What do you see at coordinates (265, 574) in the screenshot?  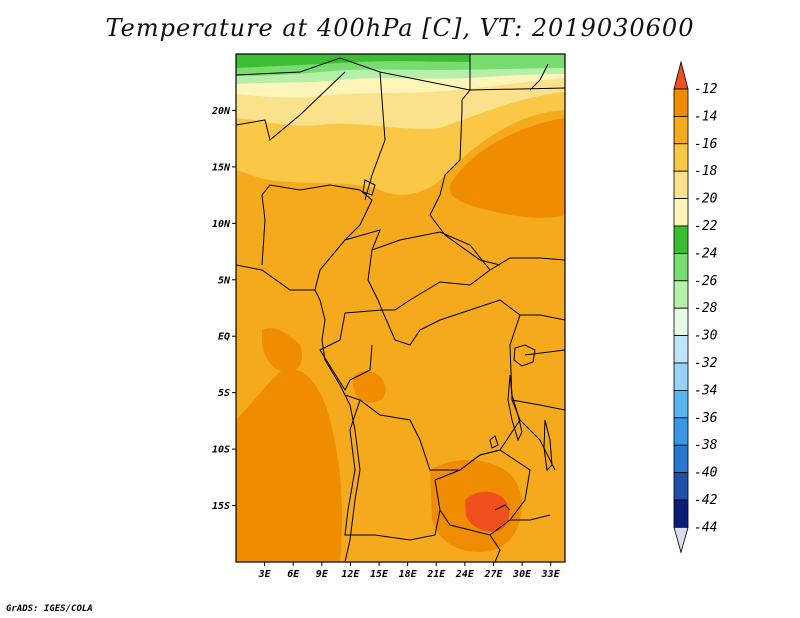 I see `lon-tick-label: 3E` at bounding box center [265, 574].